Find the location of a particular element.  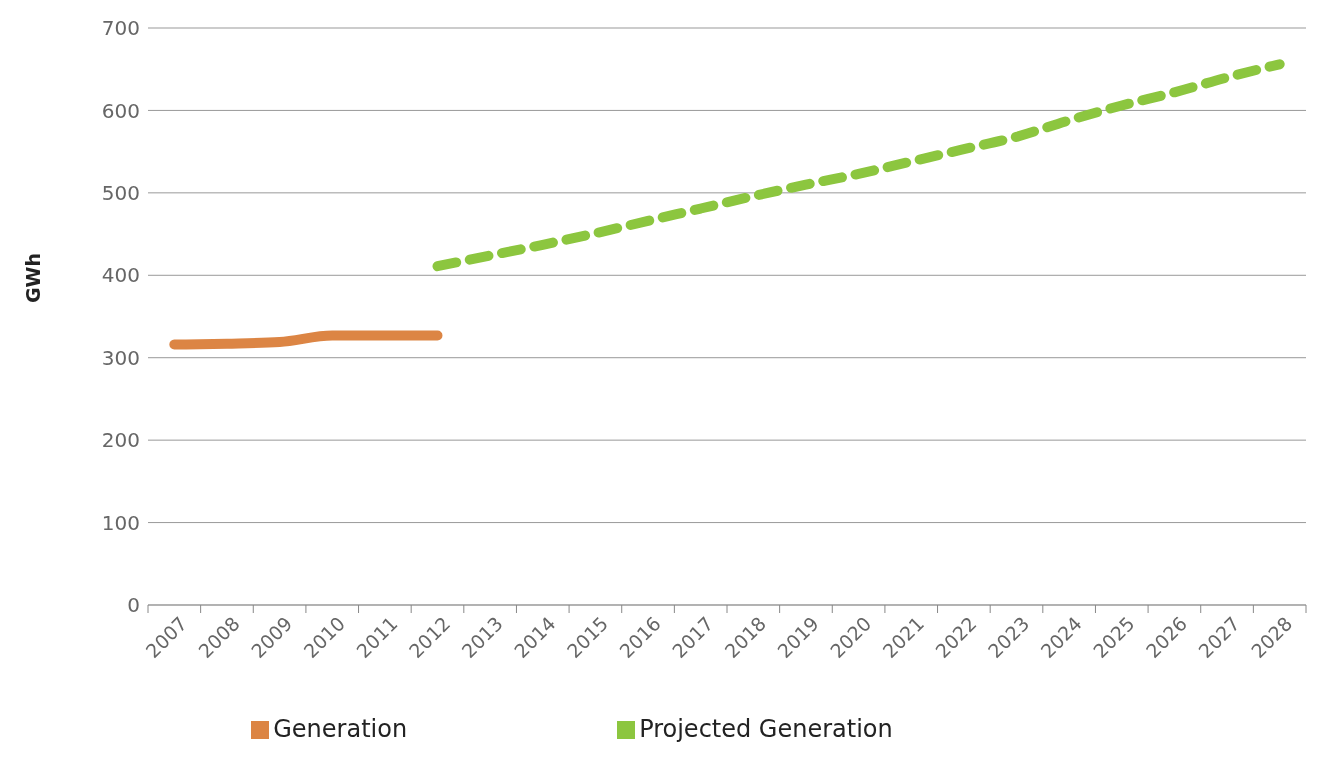

y-tick-label: 100 is located at coordinates (120, 522).